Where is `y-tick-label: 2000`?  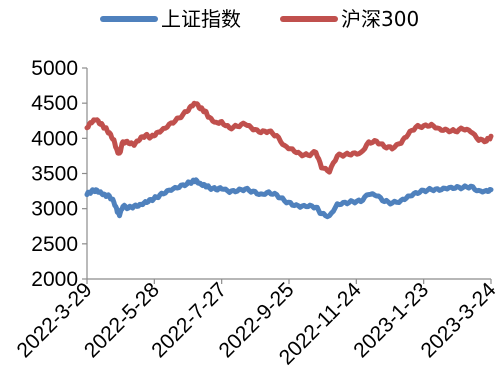
y-tick-label: 2000 is located at coordinates (54, 279).